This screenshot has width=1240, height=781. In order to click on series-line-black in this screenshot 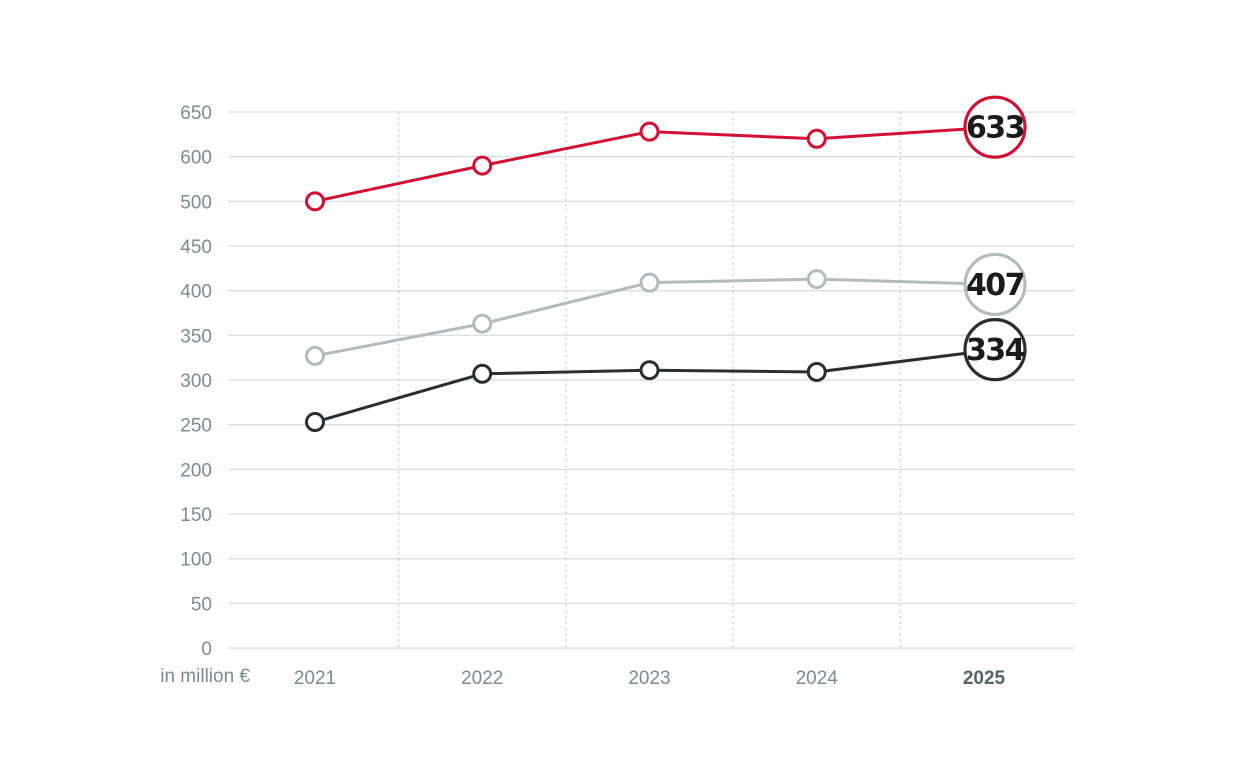, I will do `click(655, 386)`.